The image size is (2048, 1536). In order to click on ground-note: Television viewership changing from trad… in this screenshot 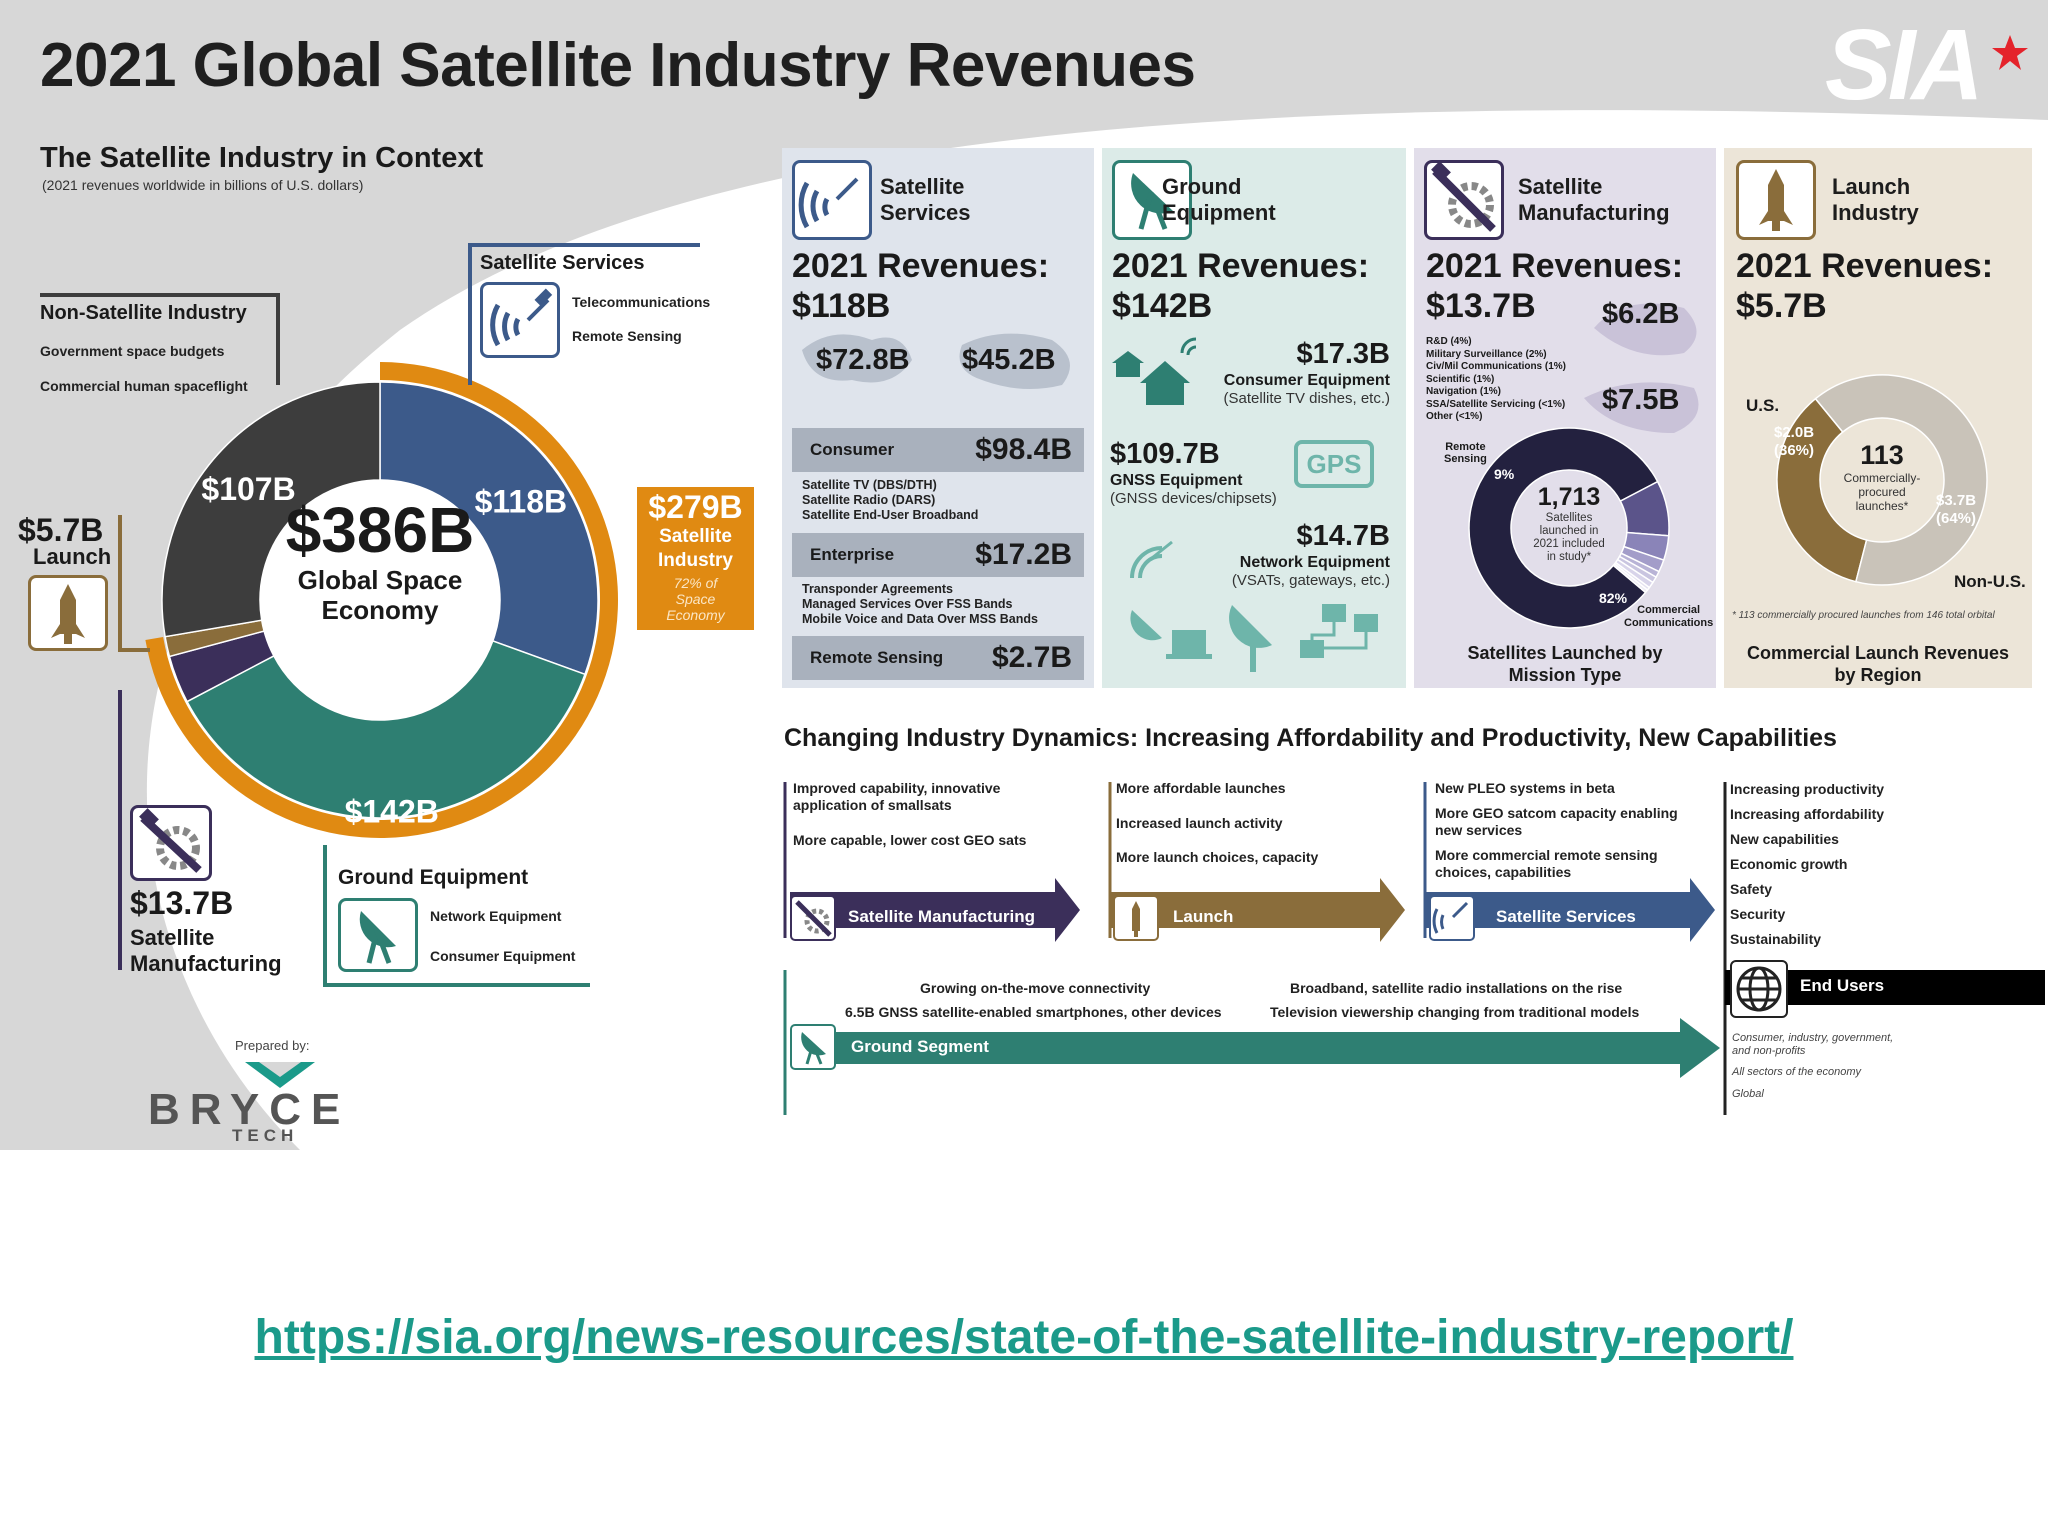, I will do `click(1455, 1012)`.